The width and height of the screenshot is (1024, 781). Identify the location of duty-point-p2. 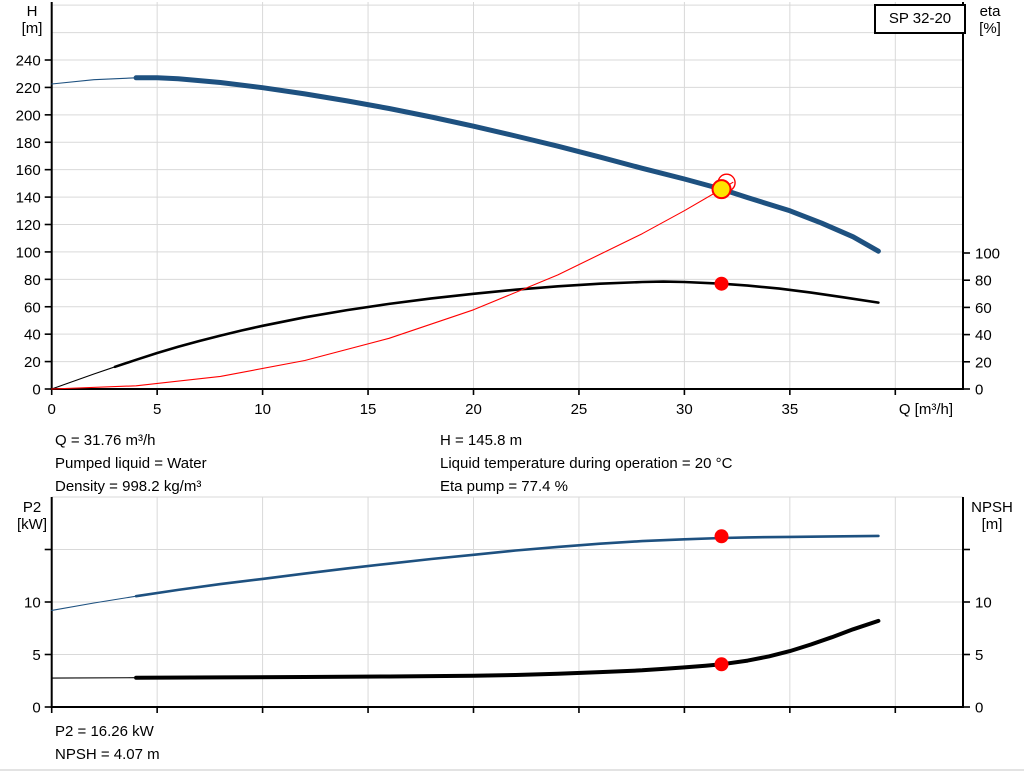
(721, 536).